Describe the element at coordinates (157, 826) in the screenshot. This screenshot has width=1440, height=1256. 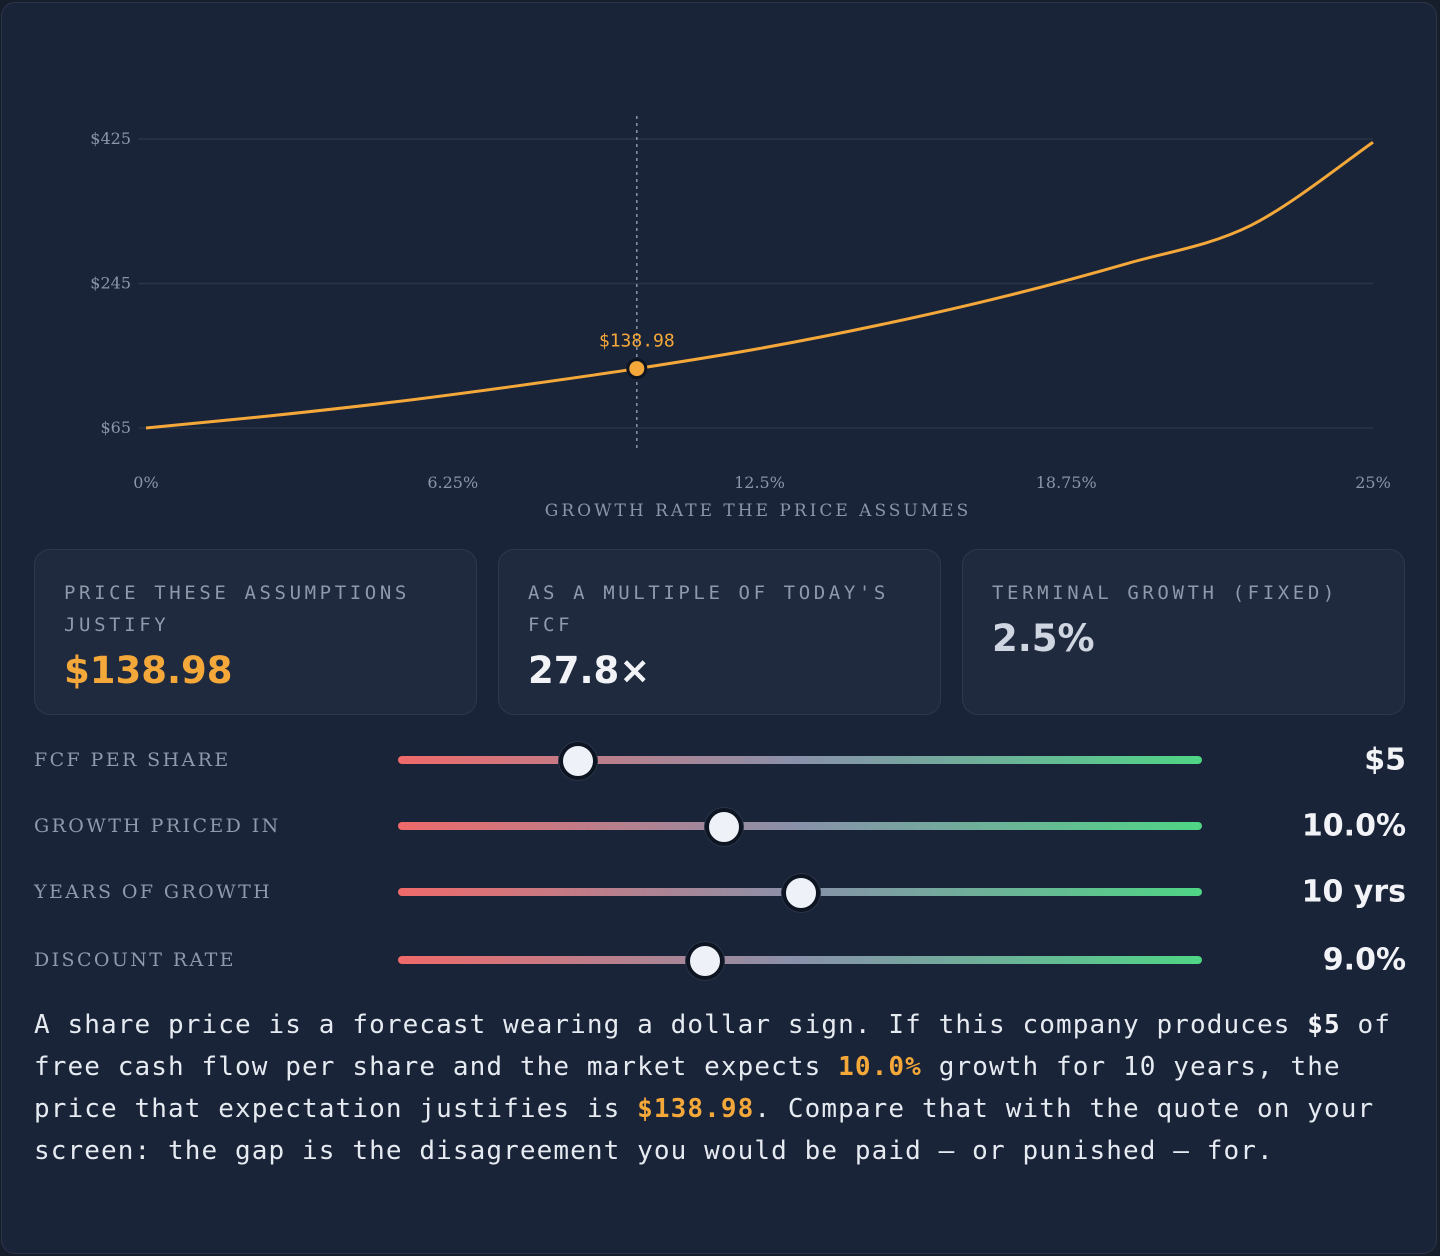
I see `slider-label: GROWTH PRICED IN` at that location.